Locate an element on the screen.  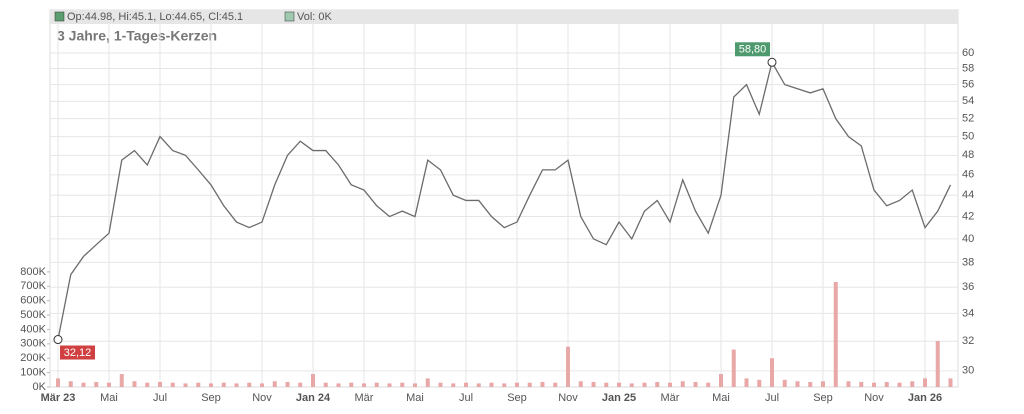
header-bar is located at coordinates (504, 17).